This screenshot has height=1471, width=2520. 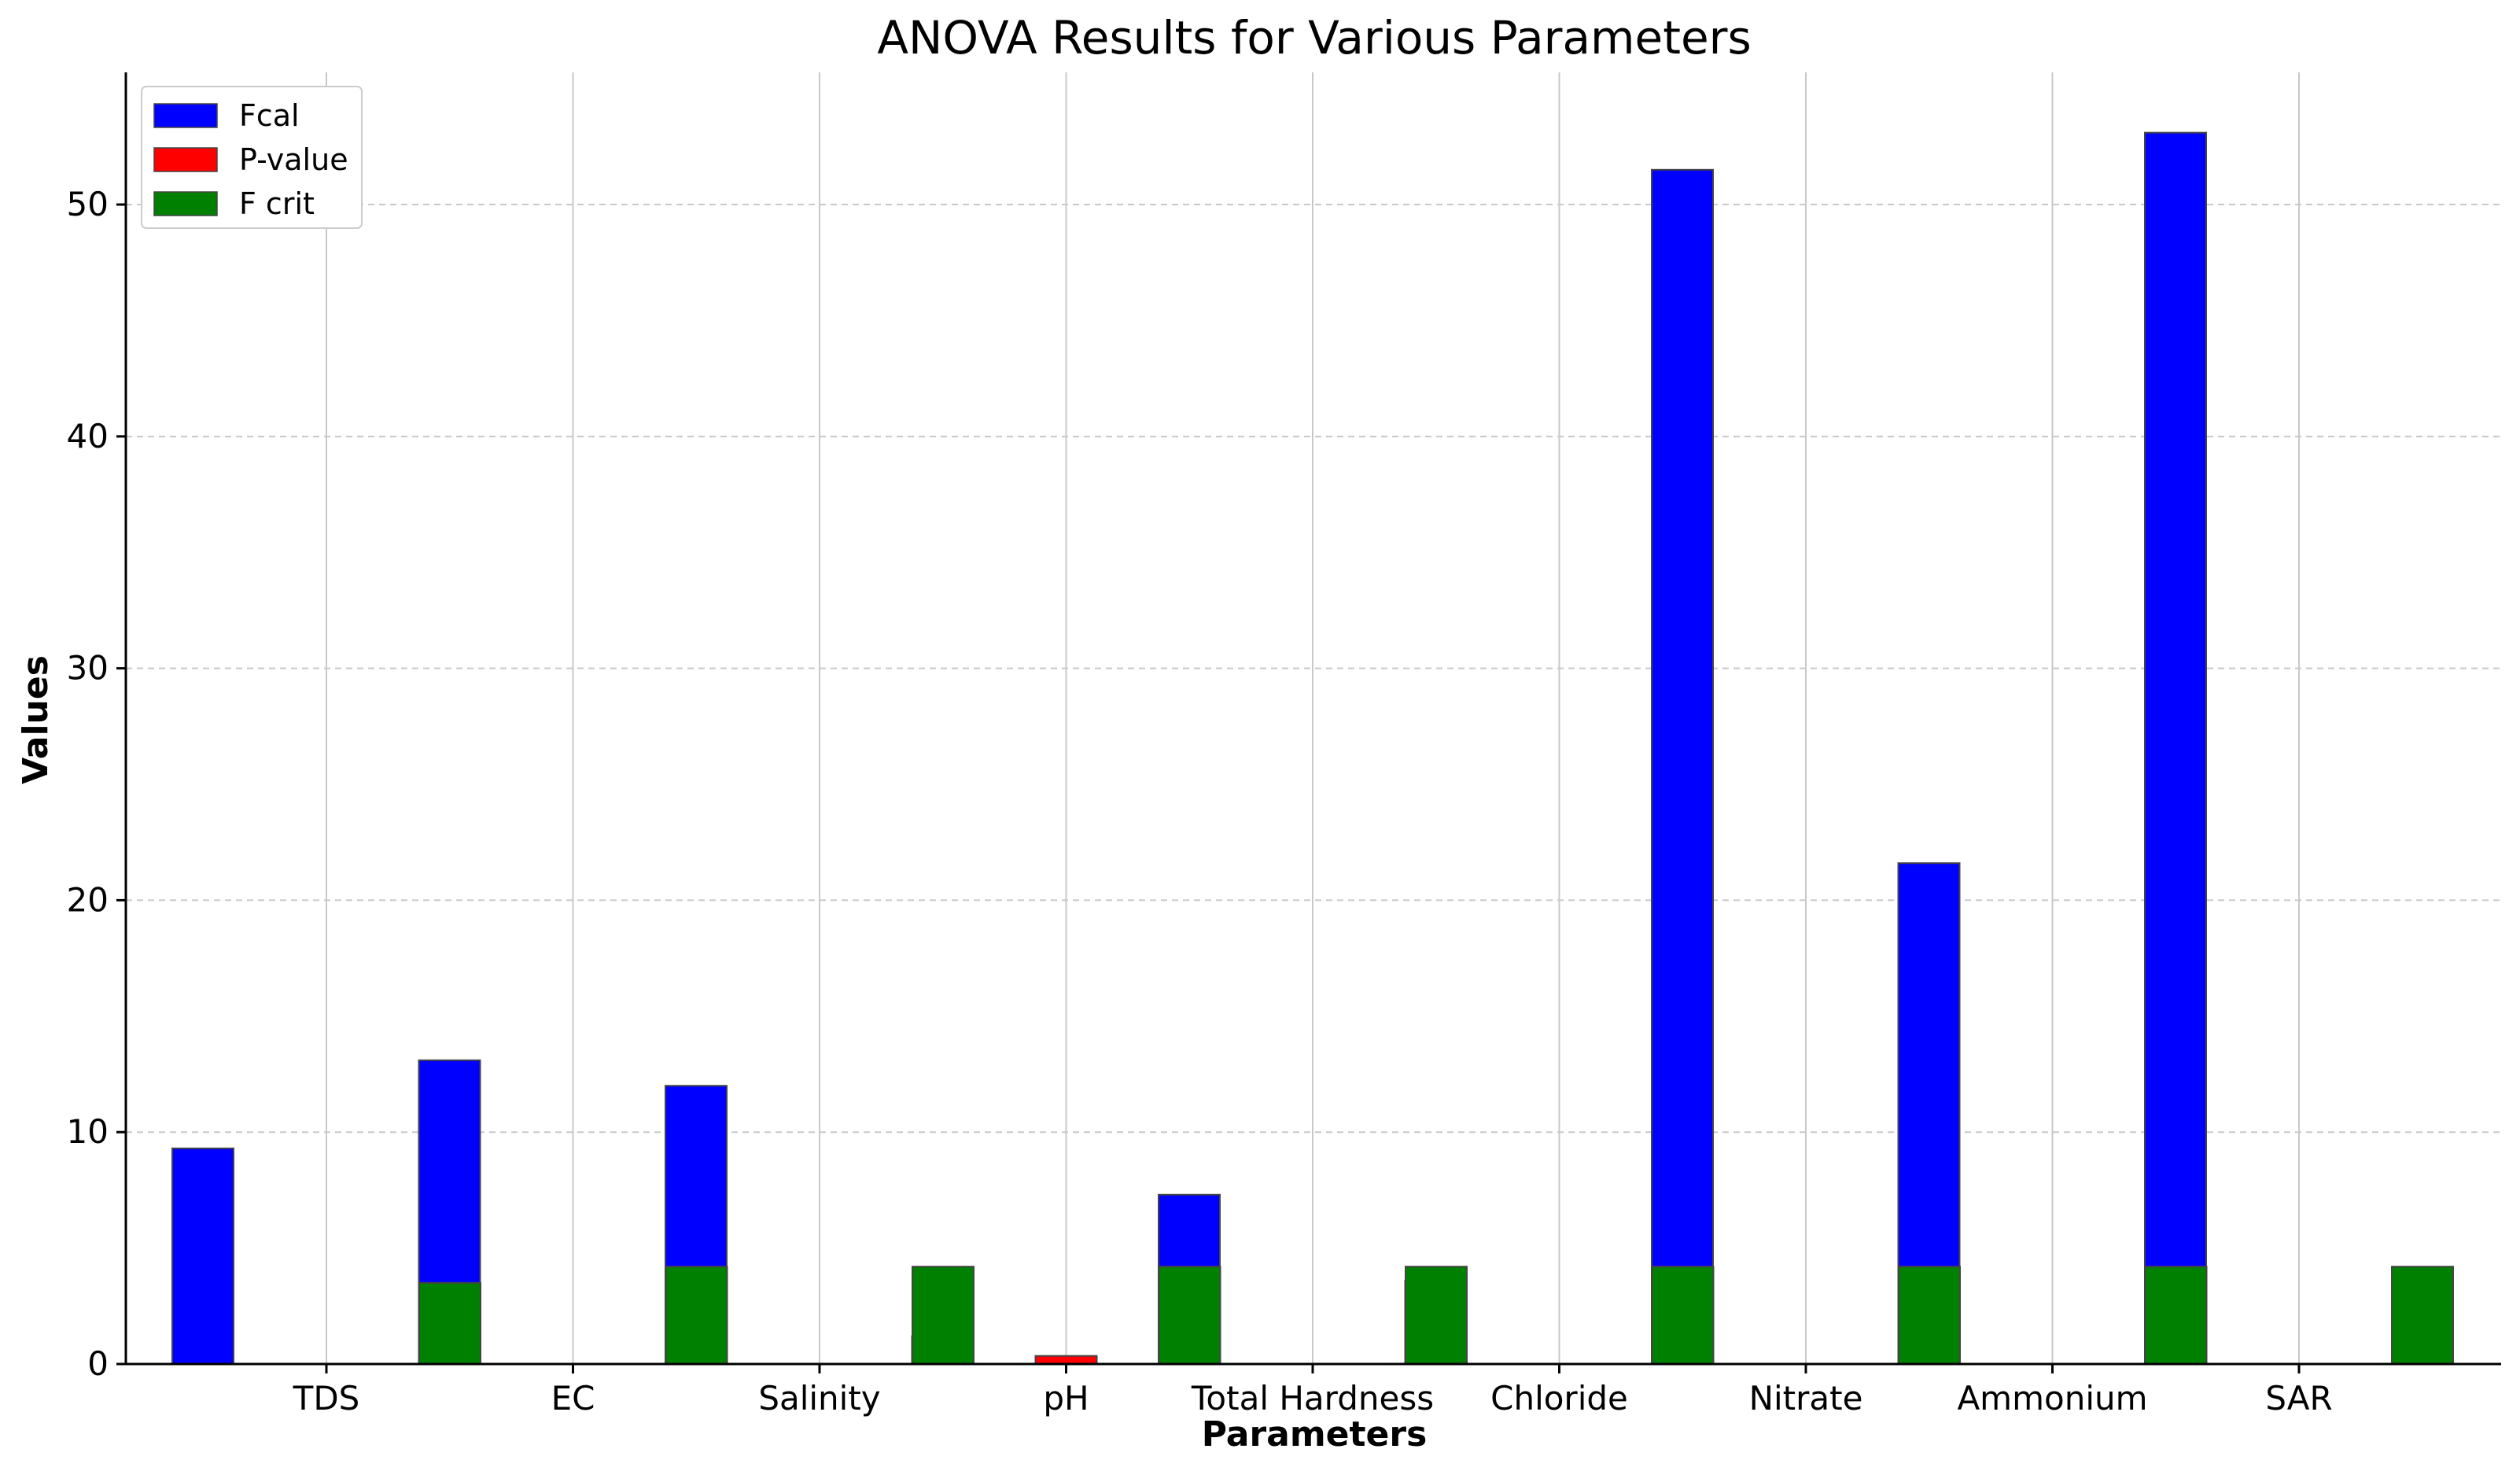 I want to click on bar-fcal-sar, so click(x=2175, y=748).